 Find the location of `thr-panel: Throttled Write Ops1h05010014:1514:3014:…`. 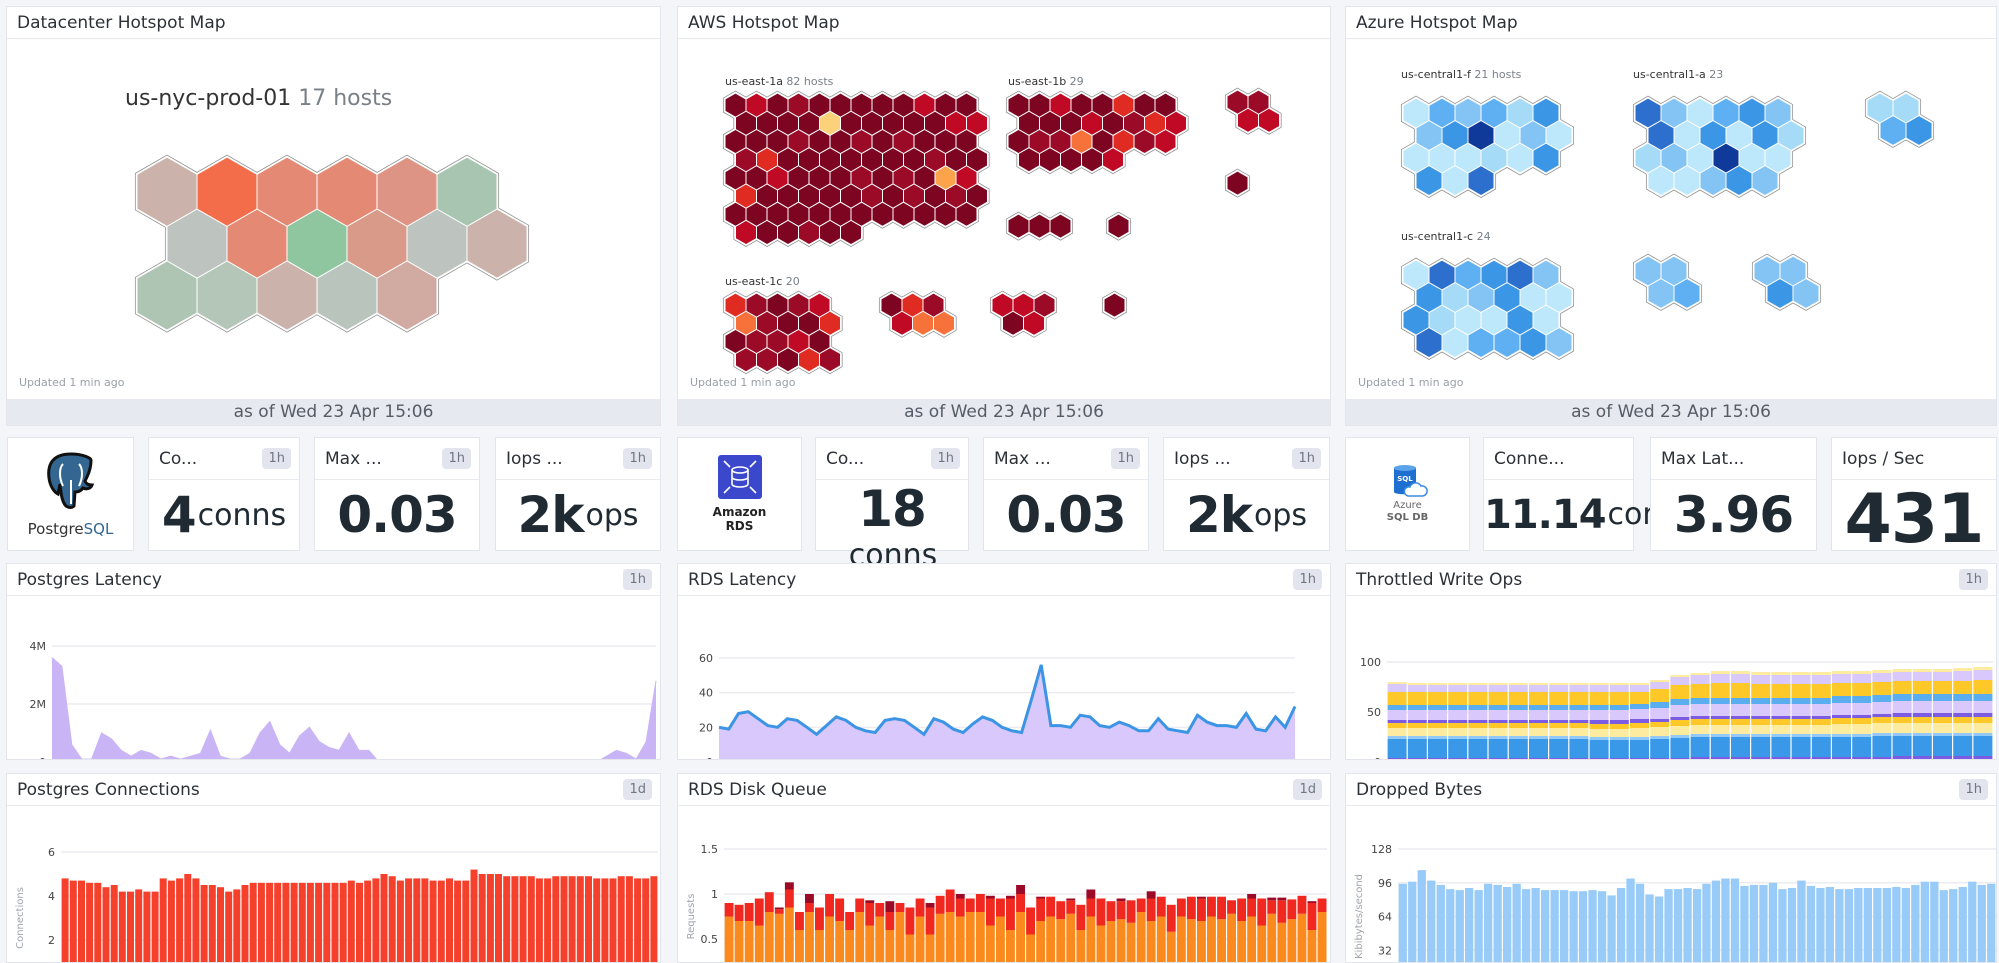

thr-panel: Throttled Write Ops1h05010014:1514:3014:… is located at coordinates (1671, 661).